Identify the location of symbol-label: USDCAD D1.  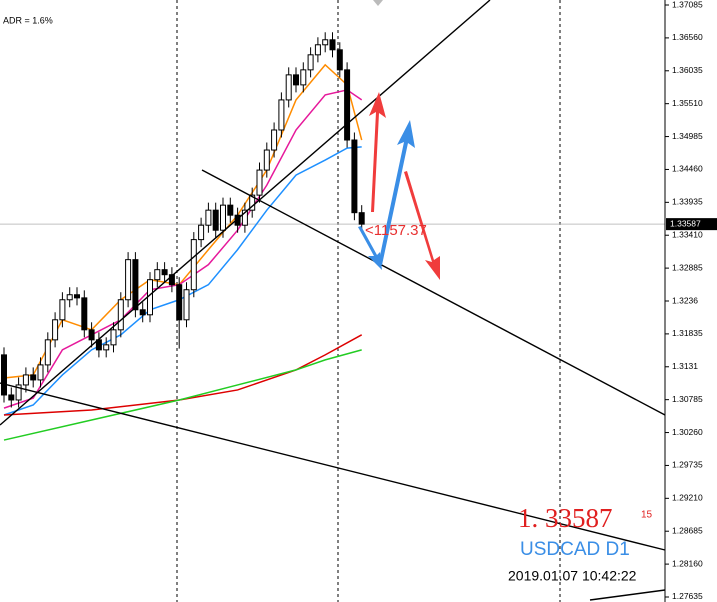
(575, 549).